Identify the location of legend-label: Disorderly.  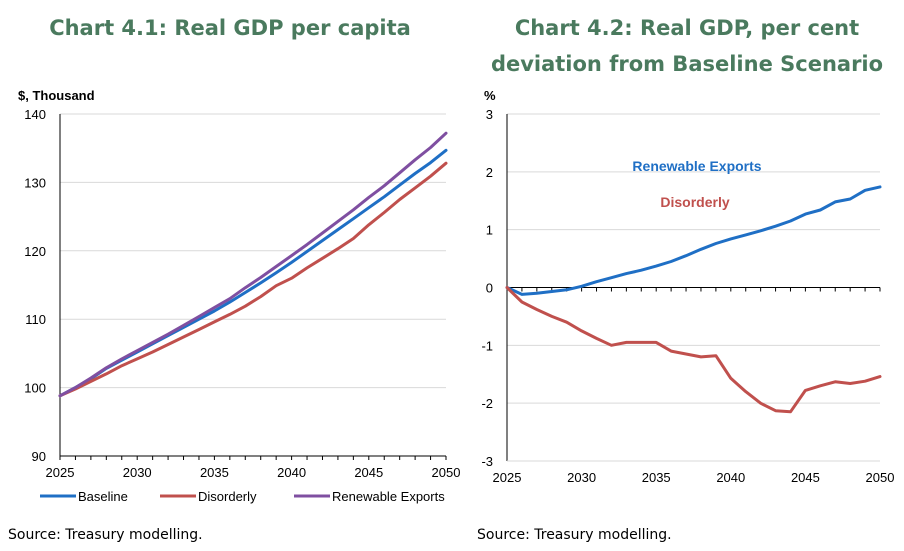
(227, 496).